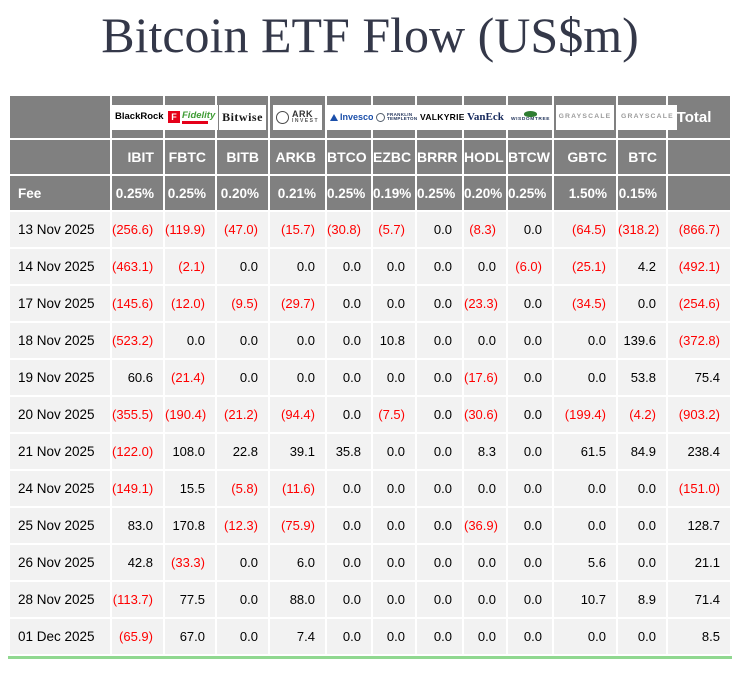  Describe the element at coordinates (139, 117) in the screenshot. I see `blackrock-logo-cell: BlackRock` at that location.